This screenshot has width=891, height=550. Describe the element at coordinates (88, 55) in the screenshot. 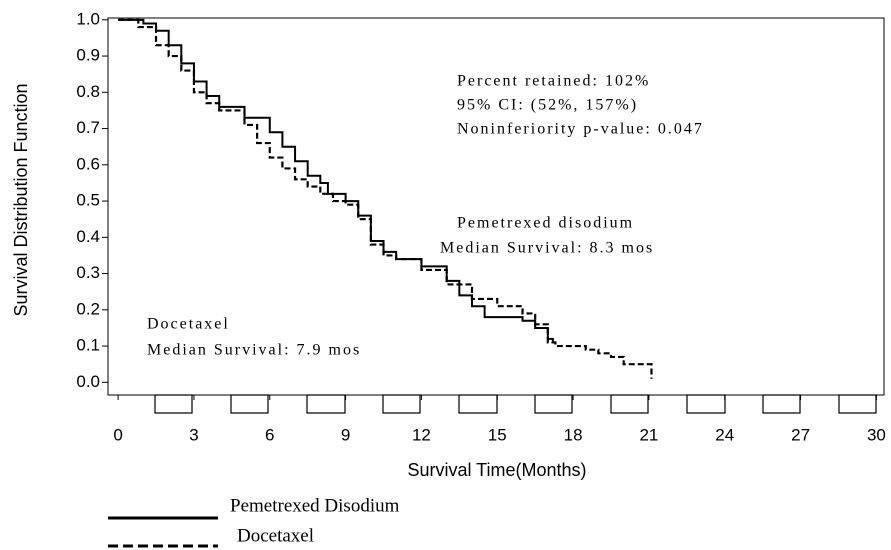

I see `y-tick-label: 0.9` at that location.